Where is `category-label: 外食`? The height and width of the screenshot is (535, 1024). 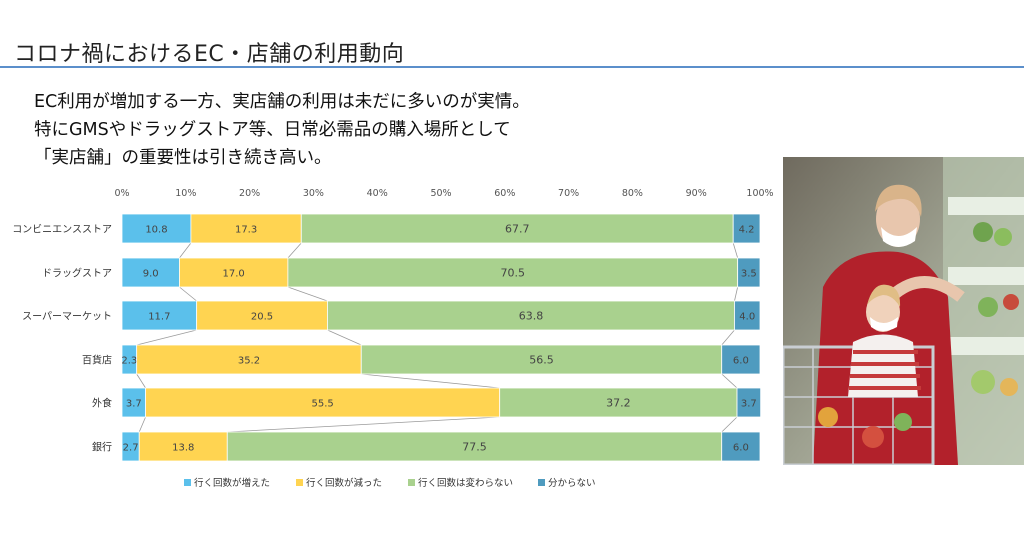
category-label: 外食 is located at coordinates (102, 403).